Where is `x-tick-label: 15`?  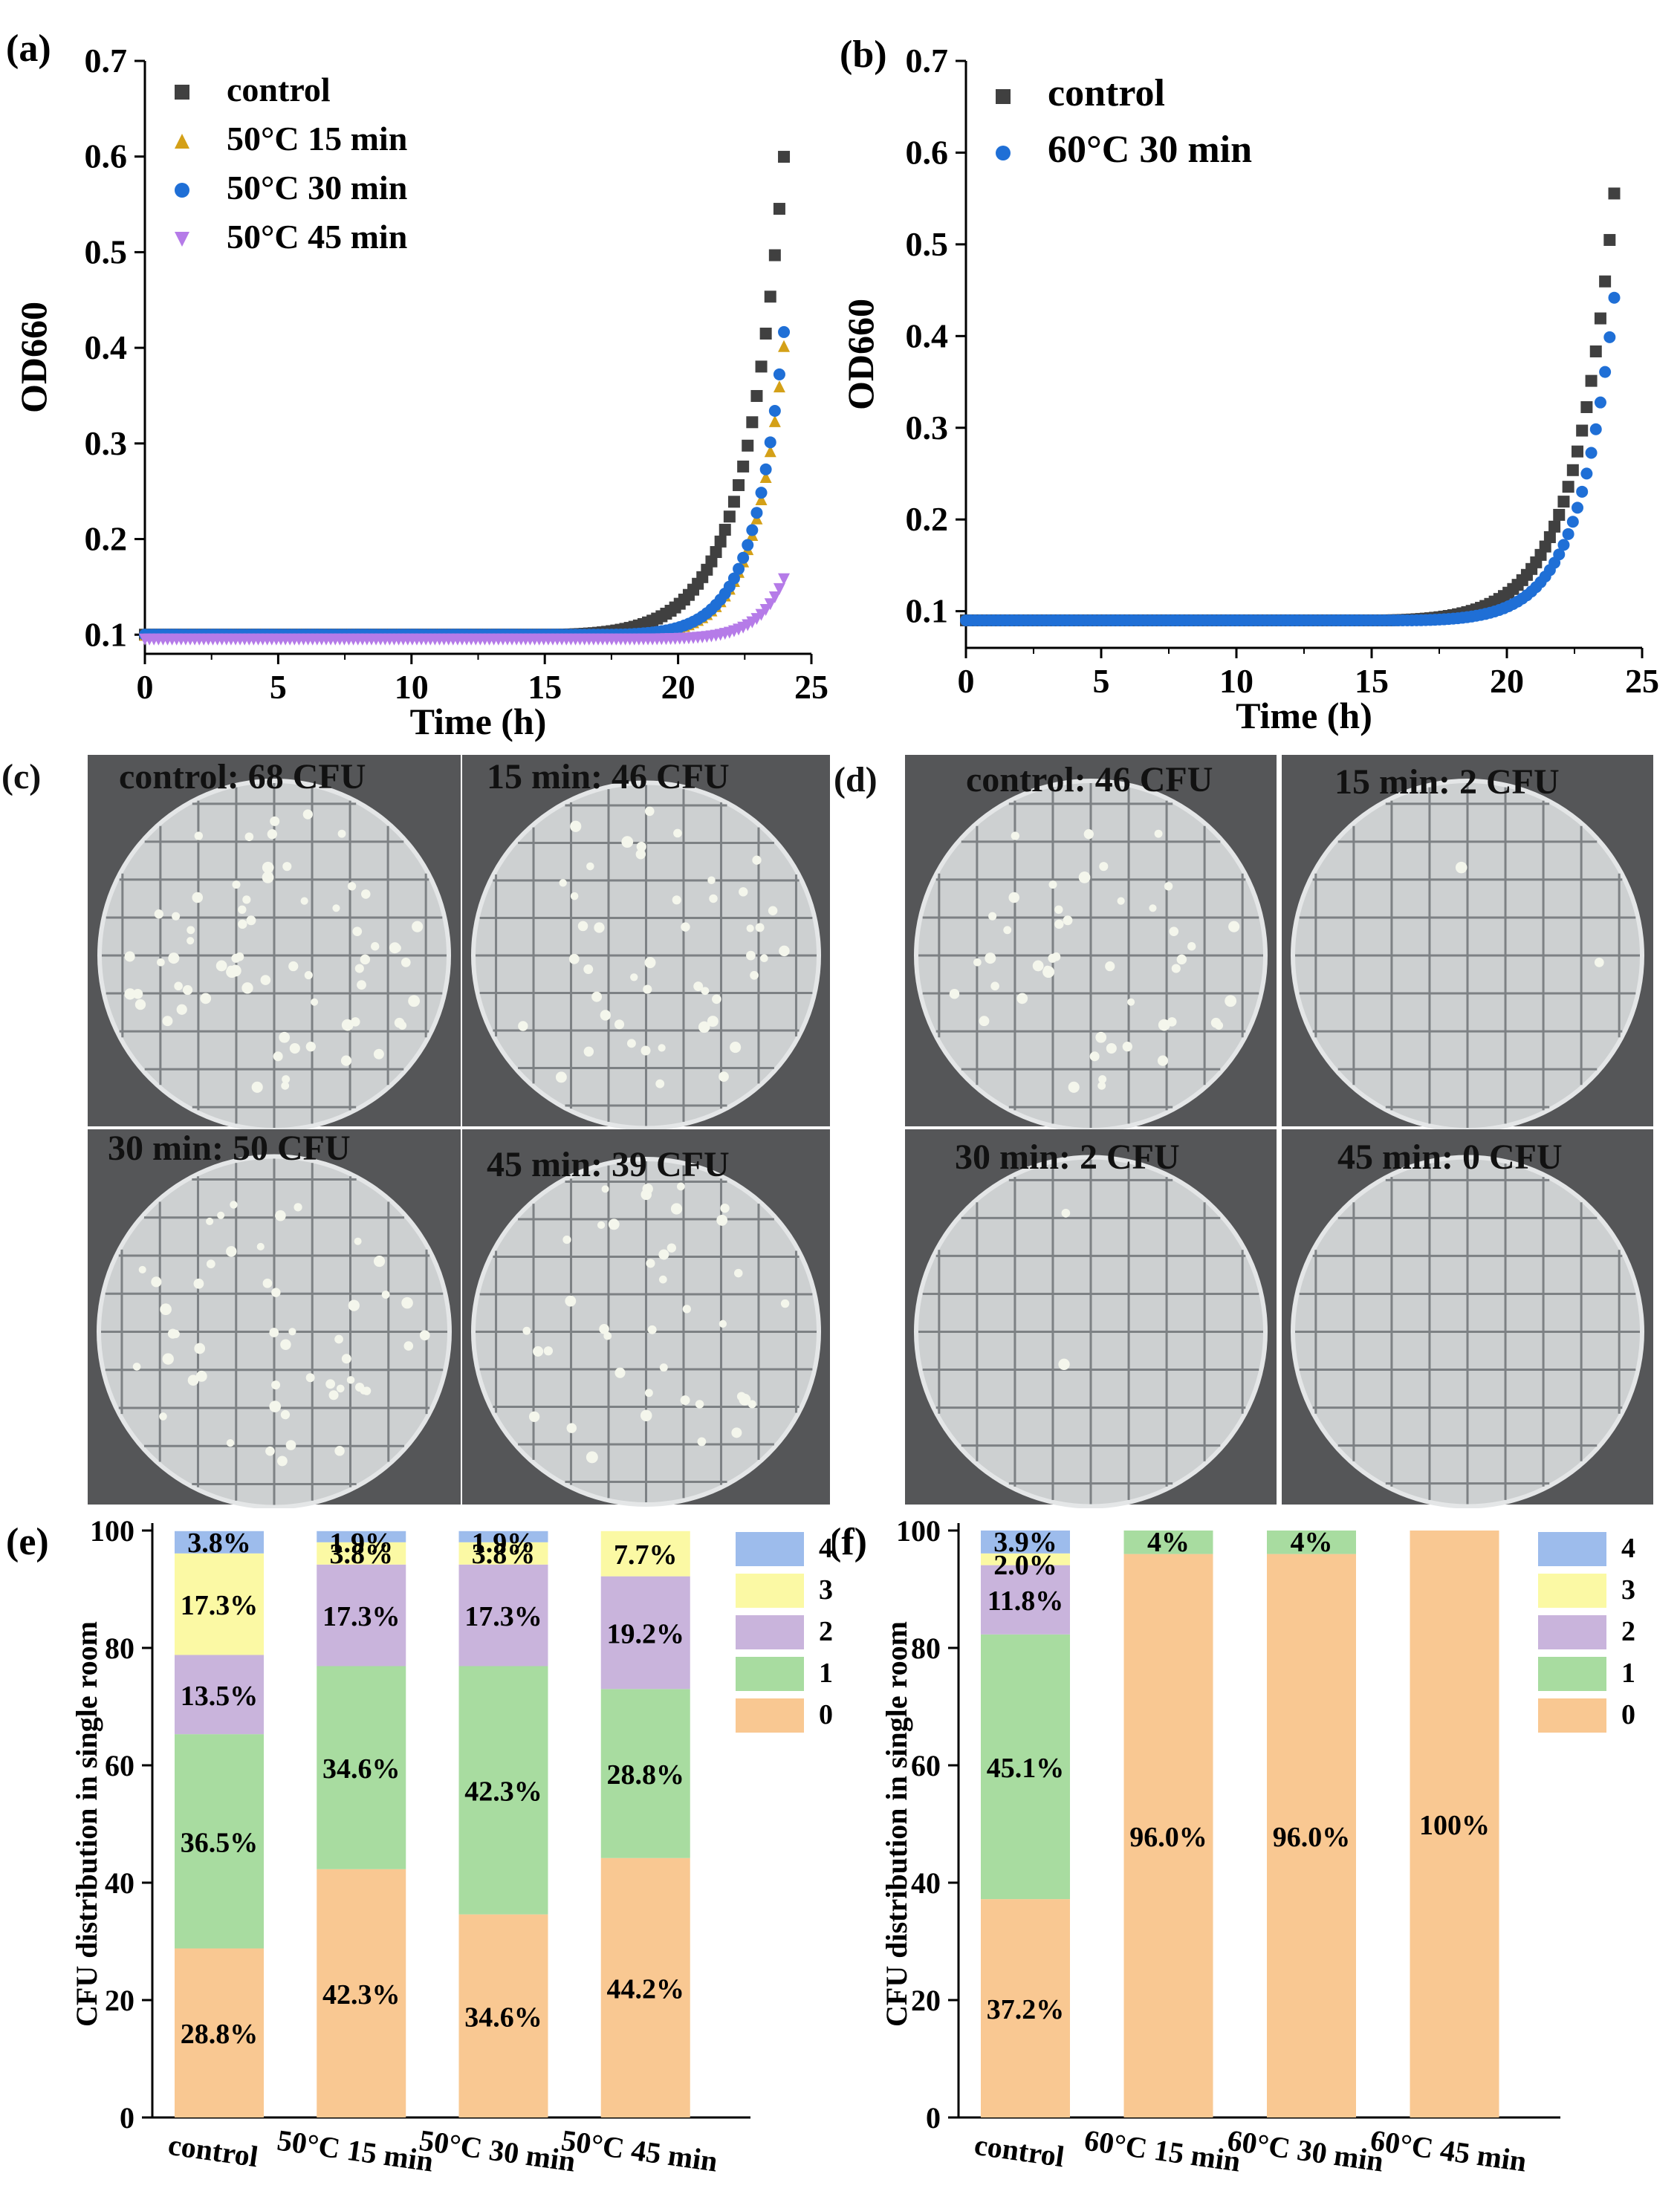 x-tick-label: 15 is located at coordinates (545, 687).